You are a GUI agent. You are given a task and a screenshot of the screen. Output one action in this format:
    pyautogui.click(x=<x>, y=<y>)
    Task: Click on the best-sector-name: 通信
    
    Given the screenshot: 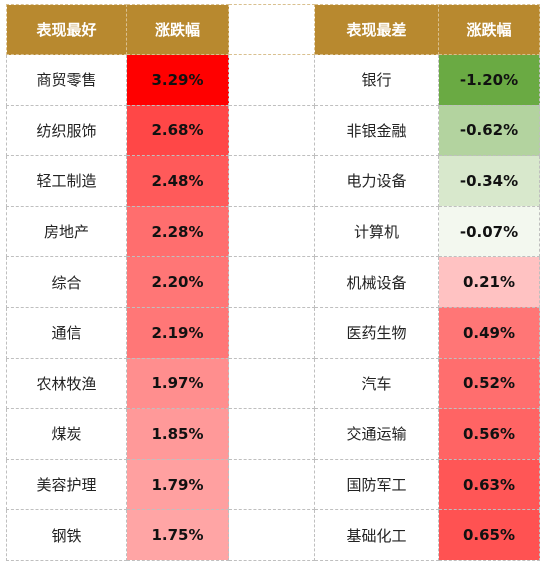 What is the action you would take?
    pyautogui.click(x=66, y=332)
    